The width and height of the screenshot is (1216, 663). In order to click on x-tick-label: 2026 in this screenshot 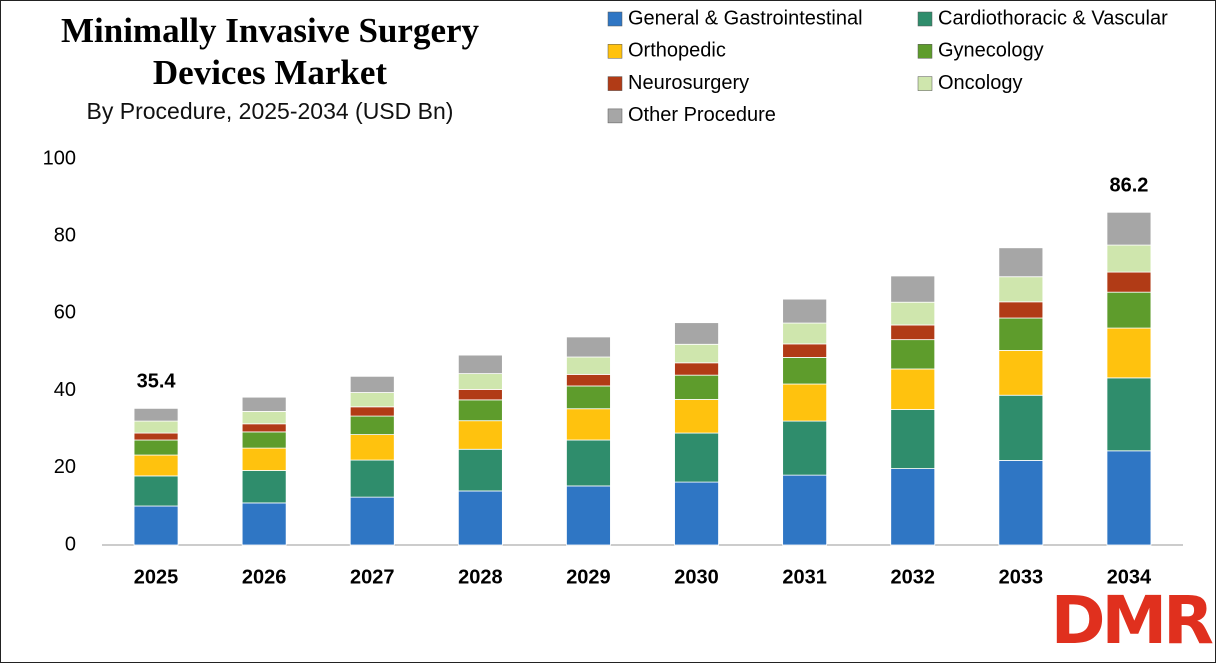, I will do `click(264, 577)`.